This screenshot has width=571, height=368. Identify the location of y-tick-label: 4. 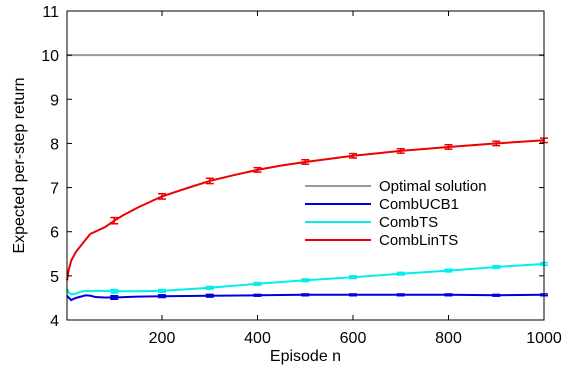
(54, 321).